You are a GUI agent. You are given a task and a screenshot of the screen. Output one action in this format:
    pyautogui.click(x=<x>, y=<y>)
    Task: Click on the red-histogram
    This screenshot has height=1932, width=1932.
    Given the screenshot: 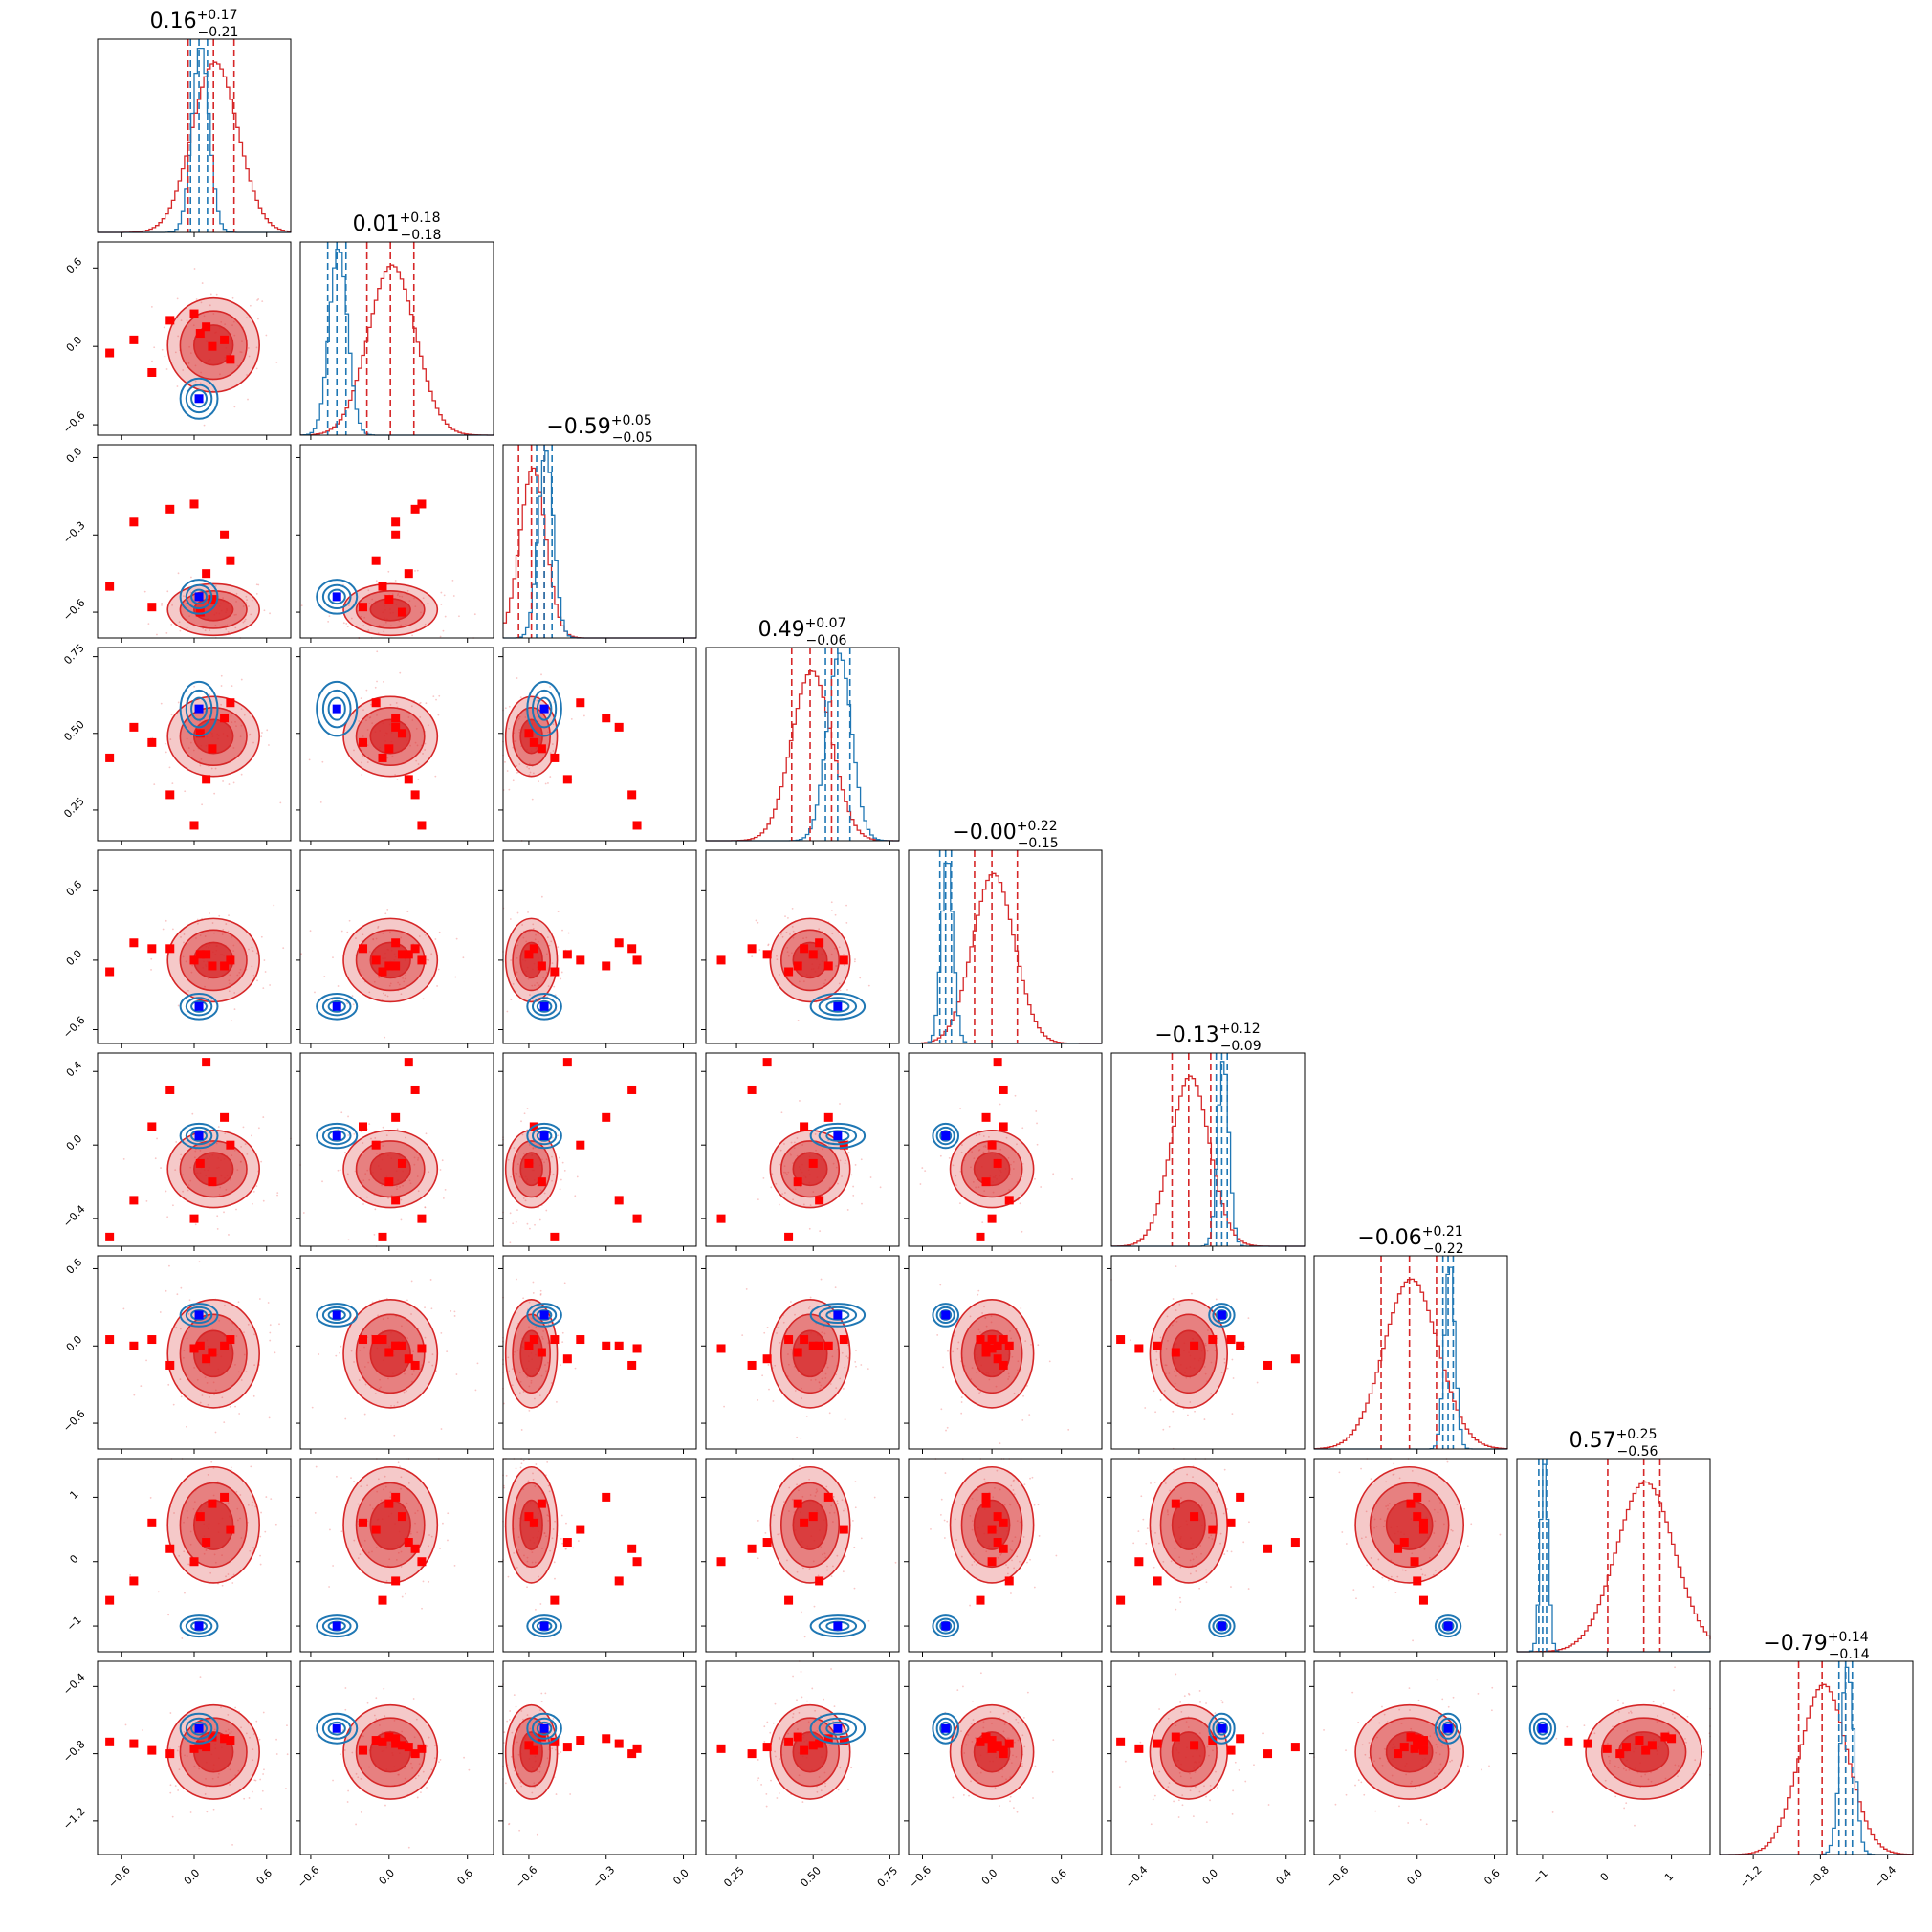 What is the action you would take?
    pyautogui.click(x=1411, y=1364)
    